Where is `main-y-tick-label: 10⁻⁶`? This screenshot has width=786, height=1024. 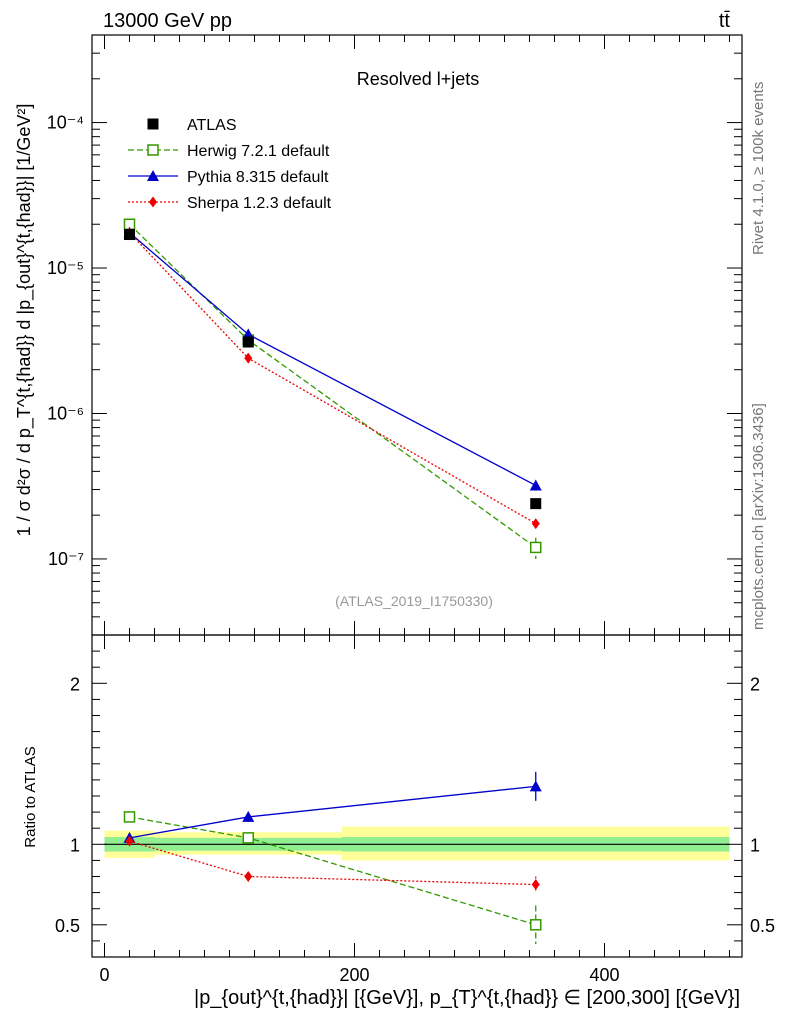 main-y-tick-label: 10⁻⁶ is located at coordinates (65, 413).